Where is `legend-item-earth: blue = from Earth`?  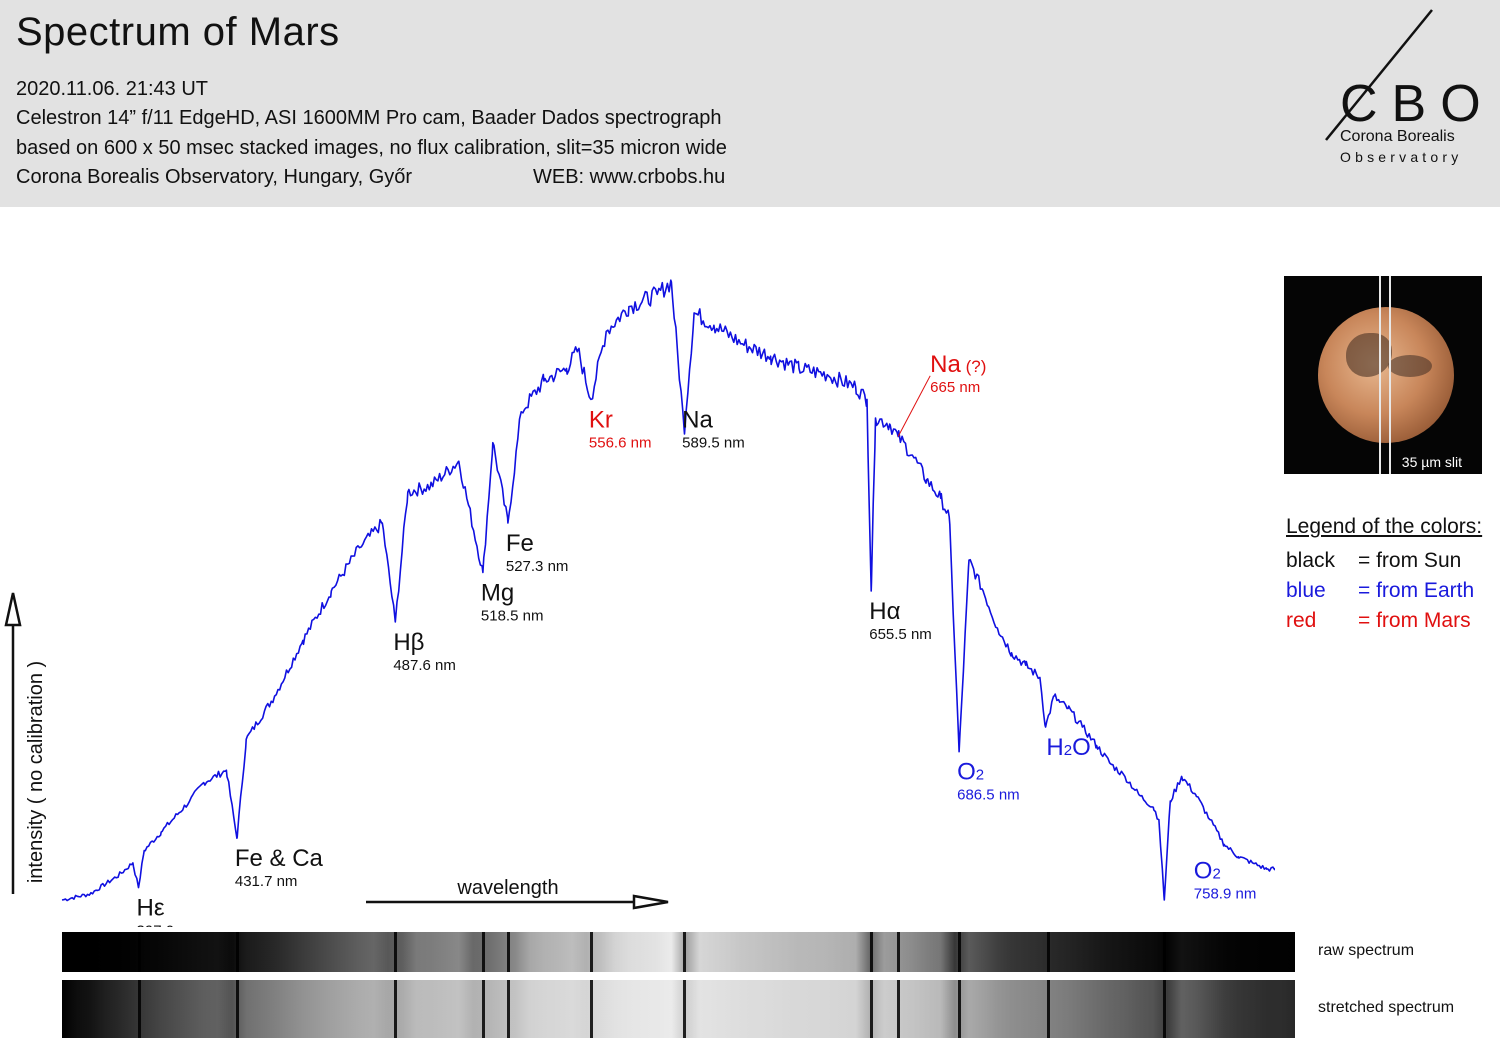
legend-item-earth: blue = from Earth is located at coordinates (1380, 590).